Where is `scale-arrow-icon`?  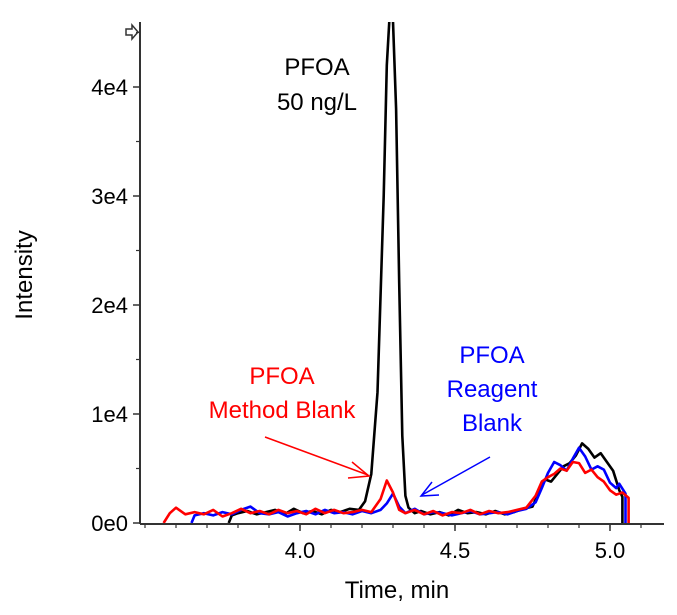
scale-arrow-icon is located at coordinates (132, 32).